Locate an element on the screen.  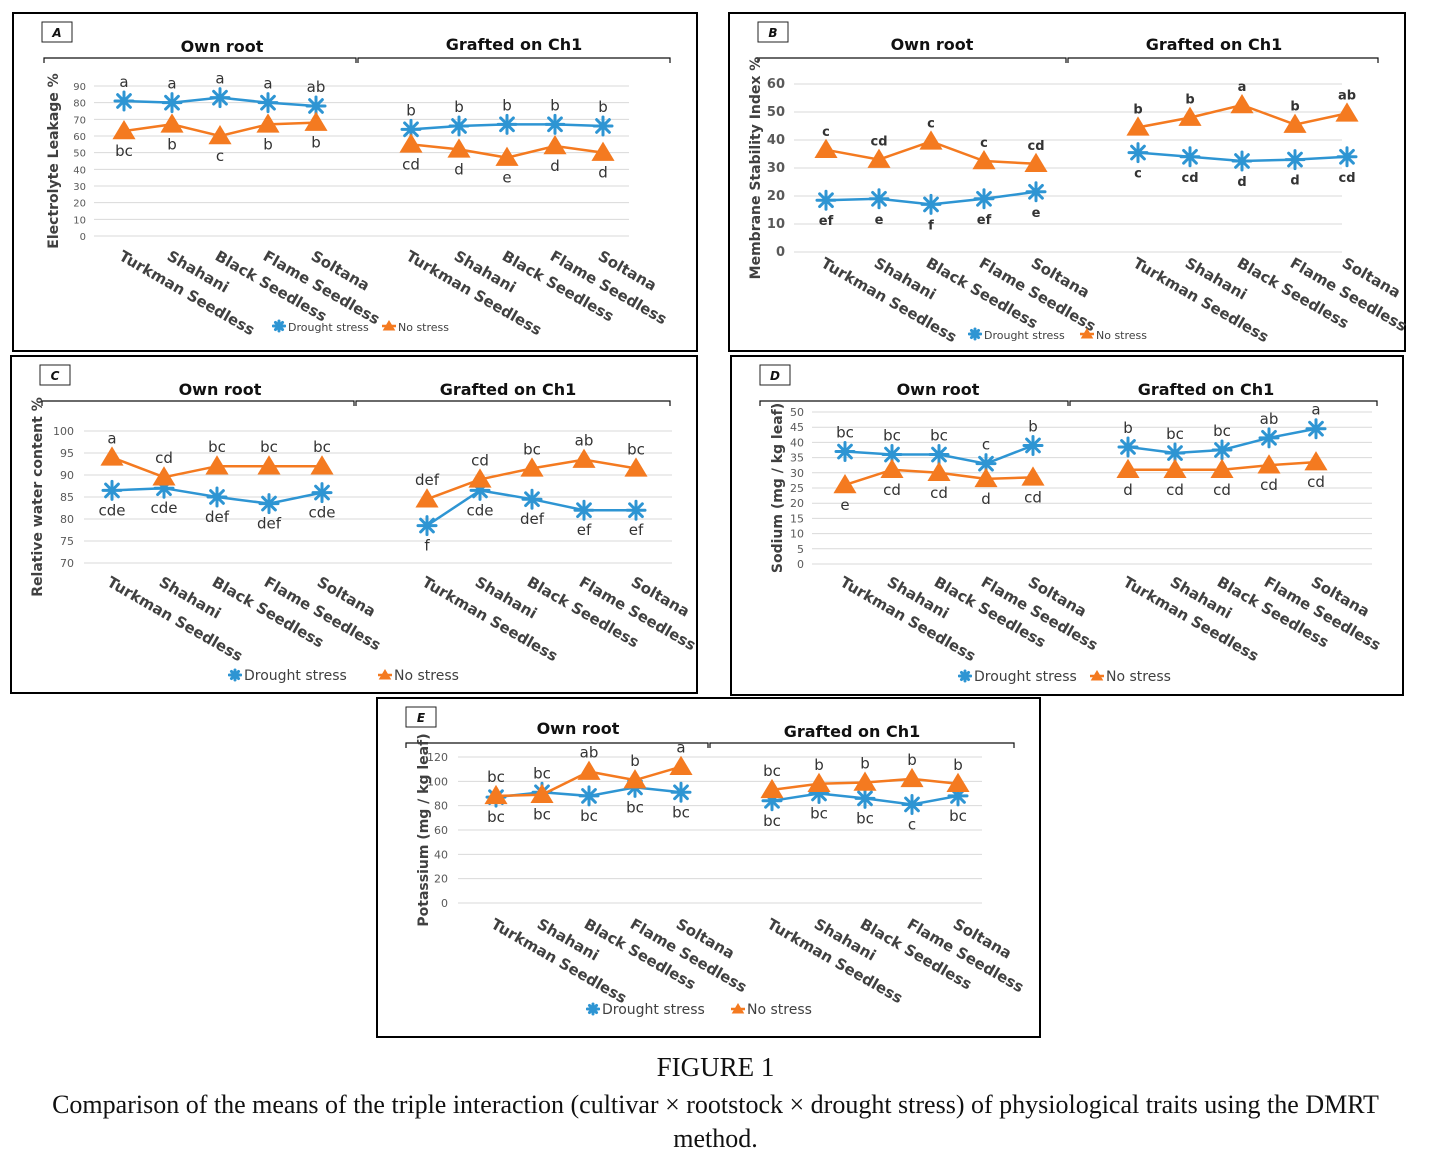
y-tick-label: 5 is located at coordinates (800, 549).